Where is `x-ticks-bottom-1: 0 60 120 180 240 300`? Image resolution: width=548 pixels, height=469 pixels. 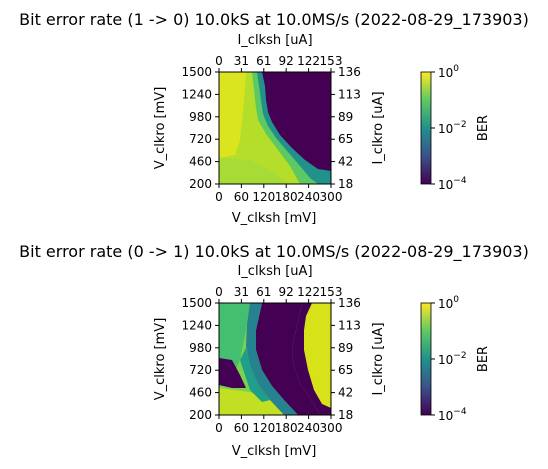 x-ticks-bottom-1: 0 60 120 180 240 300 is located at coordinates (278, 194).